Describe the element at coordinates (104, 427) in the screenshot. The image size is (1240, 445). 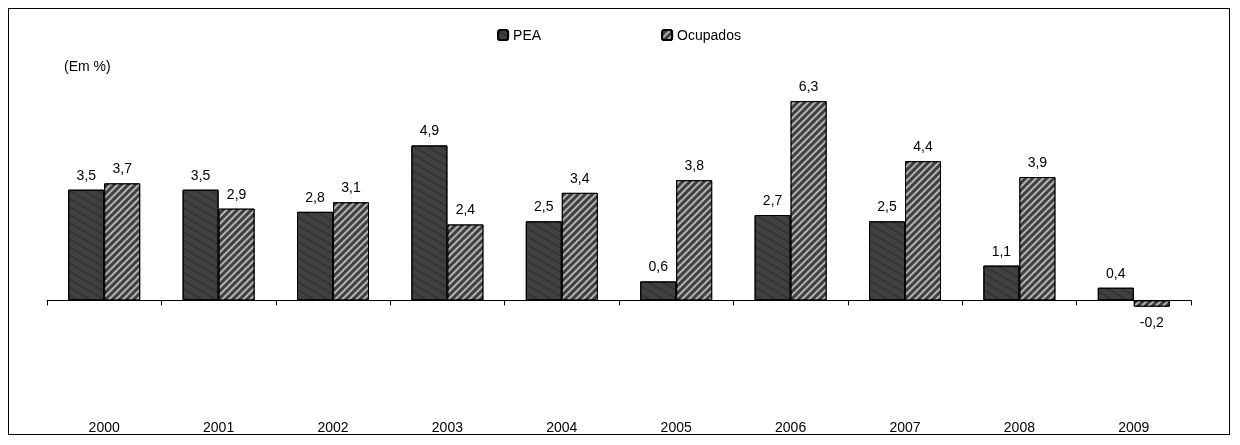
I see `x-tick-label: 2000` at that location.